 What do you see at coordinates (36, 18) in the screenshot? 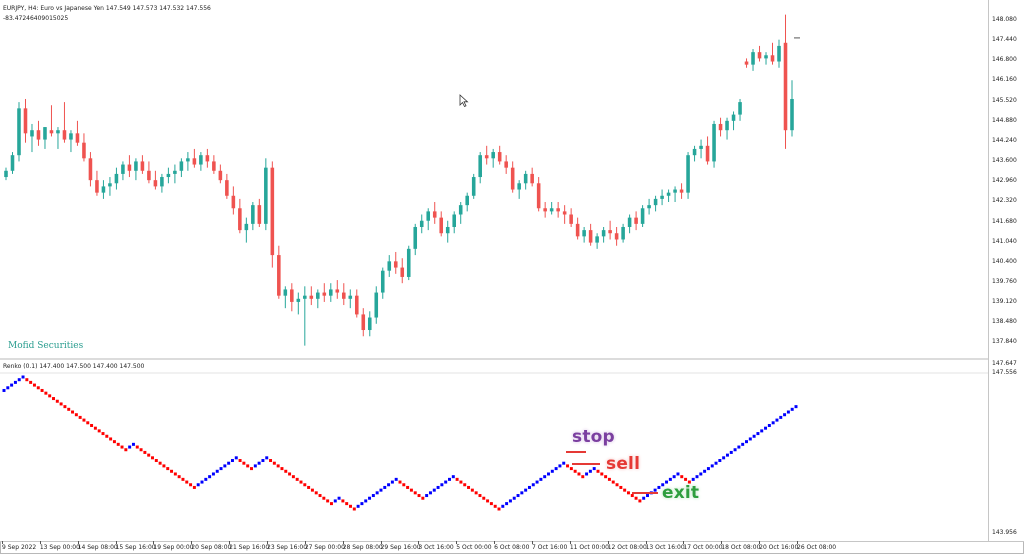
I see `indicator-value: -83.47246409015025` at bounding box center [36, 18].